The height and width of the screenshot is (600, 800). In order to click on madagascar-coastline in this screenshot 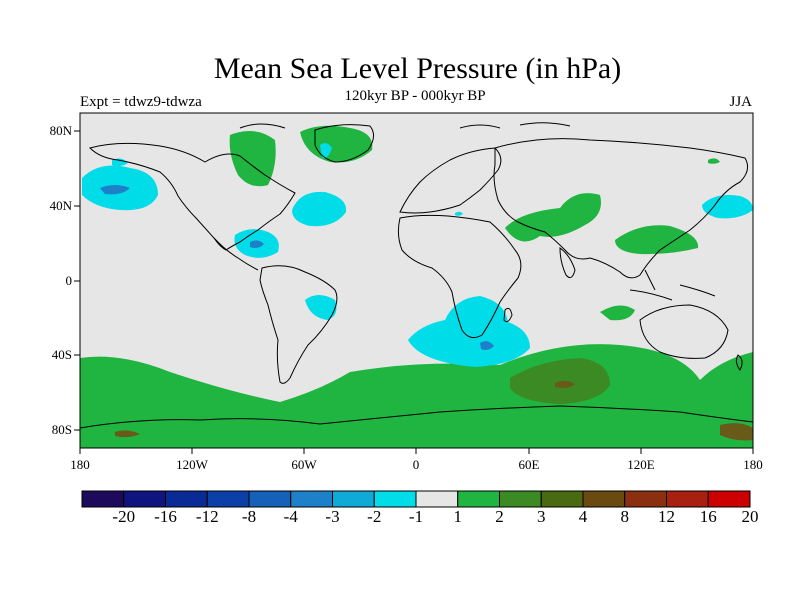, I will do `click(508, 315)`.